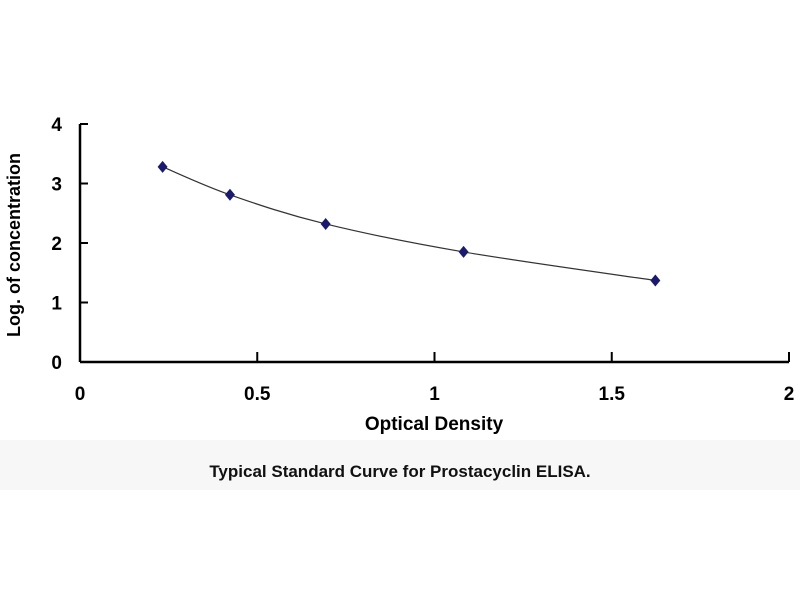 The image size is (800, 600). What do you see at coordinates (434, 424) in the screenshot?
I see `x-axis-label: Optical Density` at bounding box center [434, 424].